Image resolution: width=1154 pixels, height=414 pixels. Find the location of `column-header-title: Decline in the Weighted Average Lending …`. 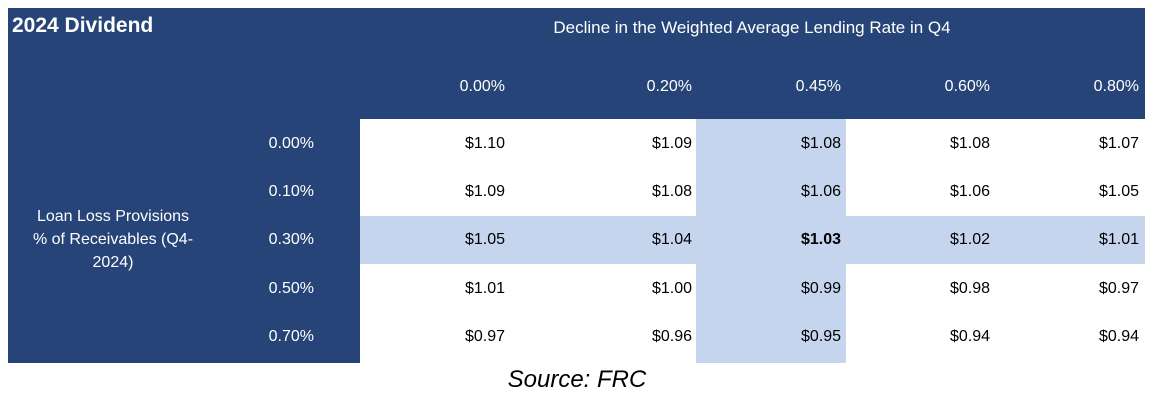

column-header-title: Decline in the Weighted Average Lending … is located at coordinates (752, 27).